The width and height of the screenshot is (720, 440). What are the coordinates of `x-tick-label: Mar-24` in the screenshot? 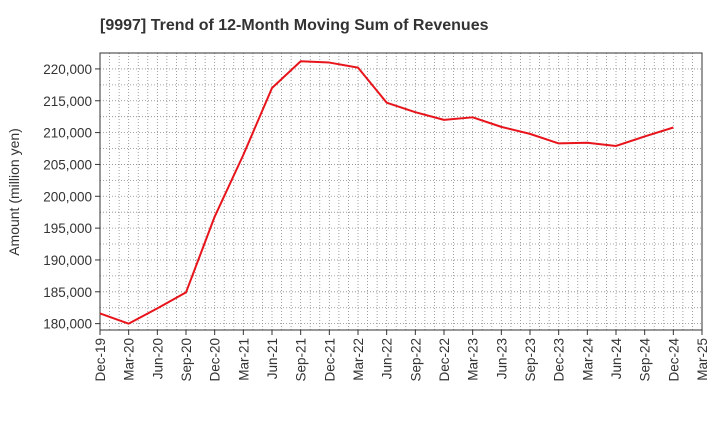 It's located at (587, 359).